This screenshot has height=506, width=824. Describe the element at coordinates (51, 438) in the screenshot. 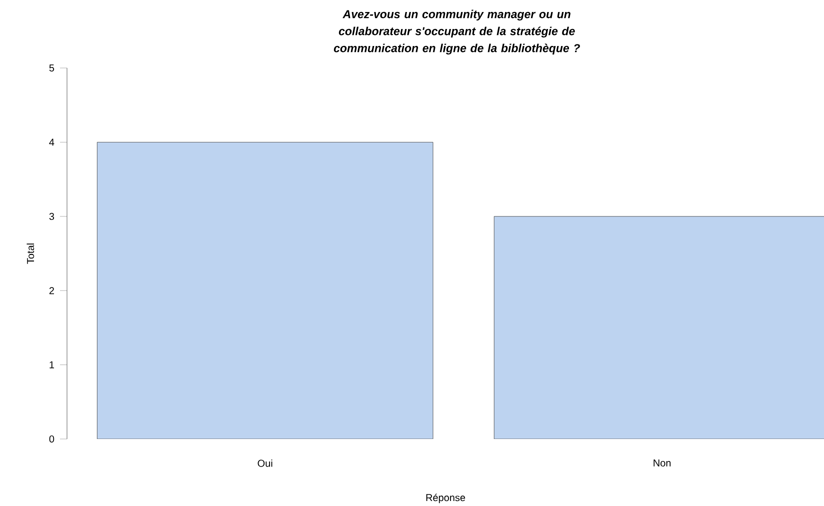

I see `y-tick-label: 0` at that location.